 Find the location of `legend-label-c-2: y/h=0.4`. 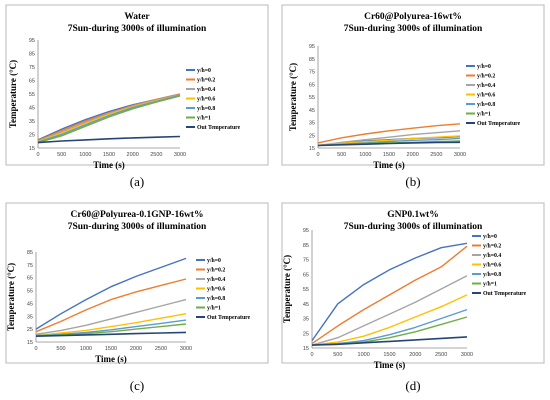

legend-label-c-2: y/h=0.4 is located at coordinates (216, 280).